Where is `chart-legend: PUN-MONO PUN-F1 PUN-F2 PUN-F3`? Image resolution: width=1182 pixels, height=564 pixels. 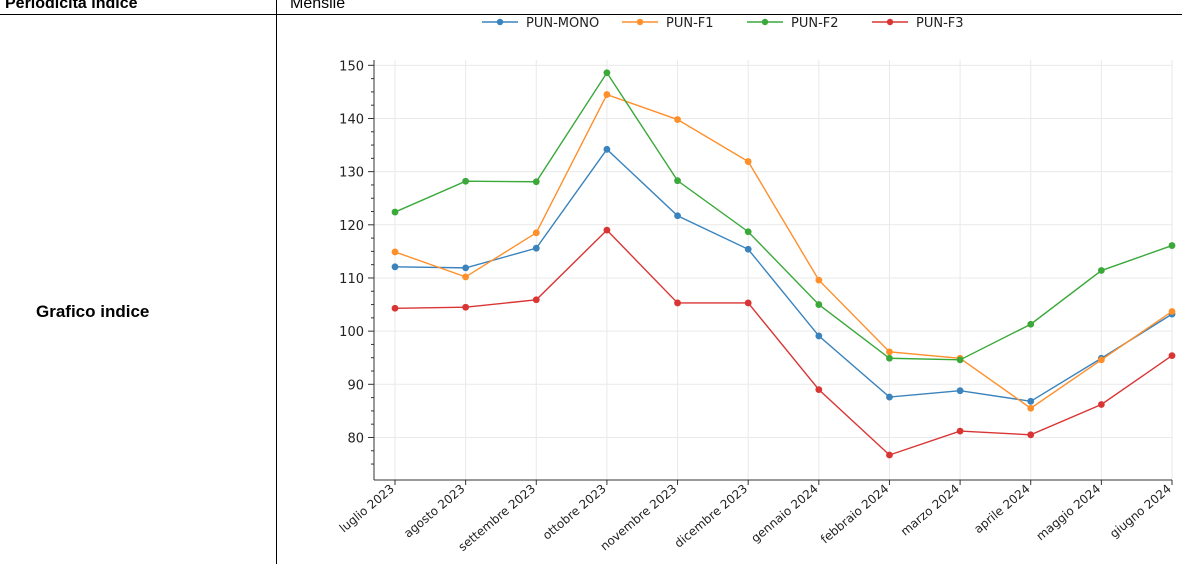 chart-legend: PUN-MONO PUN-F1 PUN-F2 PUN-F3 is located at coordinates (723, 23).